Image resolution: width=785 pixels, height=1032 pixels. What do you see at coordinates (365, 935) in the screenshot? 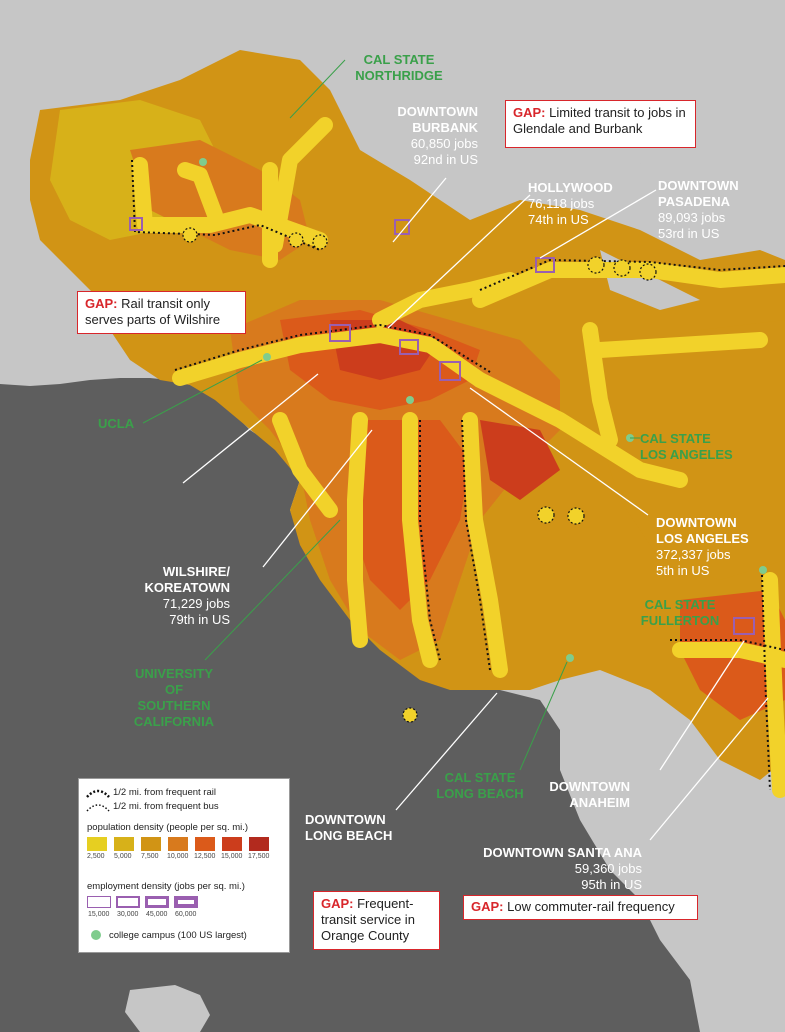
I see `gap-line: Orange County` at bounding box center [365, 935].